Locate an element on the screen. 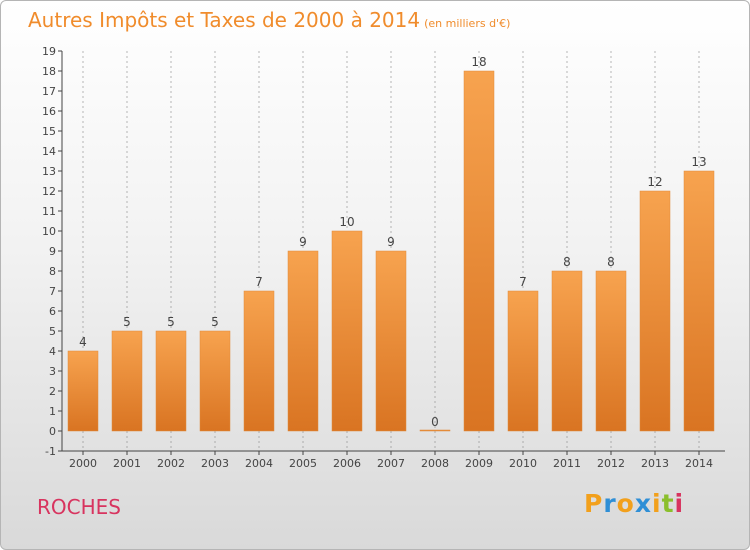 The height and width of the screenshot is (550, 750). bar-value-label: 18 is located at coordinates (478, 62).